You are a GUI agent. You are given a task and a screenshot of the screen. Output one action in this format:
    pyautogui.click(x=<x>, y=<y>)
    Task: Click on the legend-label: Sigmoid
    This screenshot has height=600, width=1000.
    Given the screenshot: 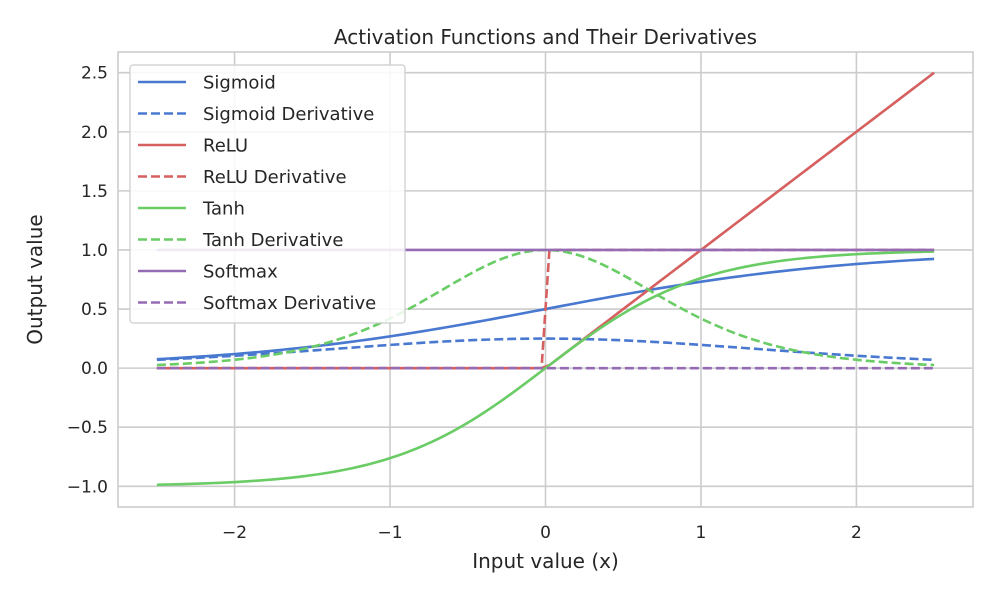 What is the action you would take?
    pyautogui.click(x=239, y=83)
    